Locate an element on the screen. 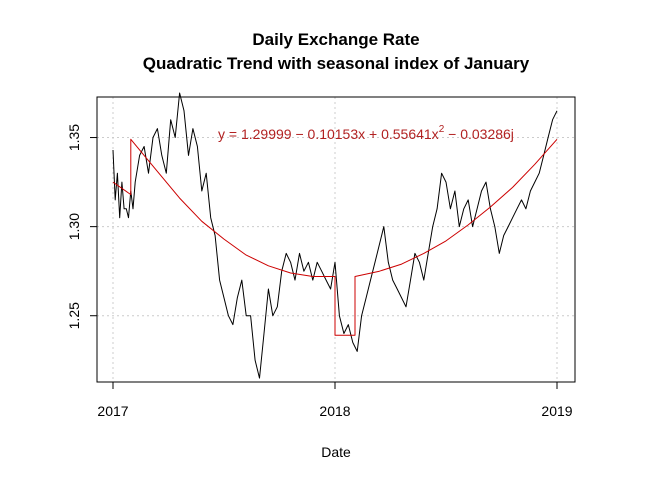 The height and width of the screenshot is (480, 672). x-tick-label: 2019 is located at coordinates (556, 411).